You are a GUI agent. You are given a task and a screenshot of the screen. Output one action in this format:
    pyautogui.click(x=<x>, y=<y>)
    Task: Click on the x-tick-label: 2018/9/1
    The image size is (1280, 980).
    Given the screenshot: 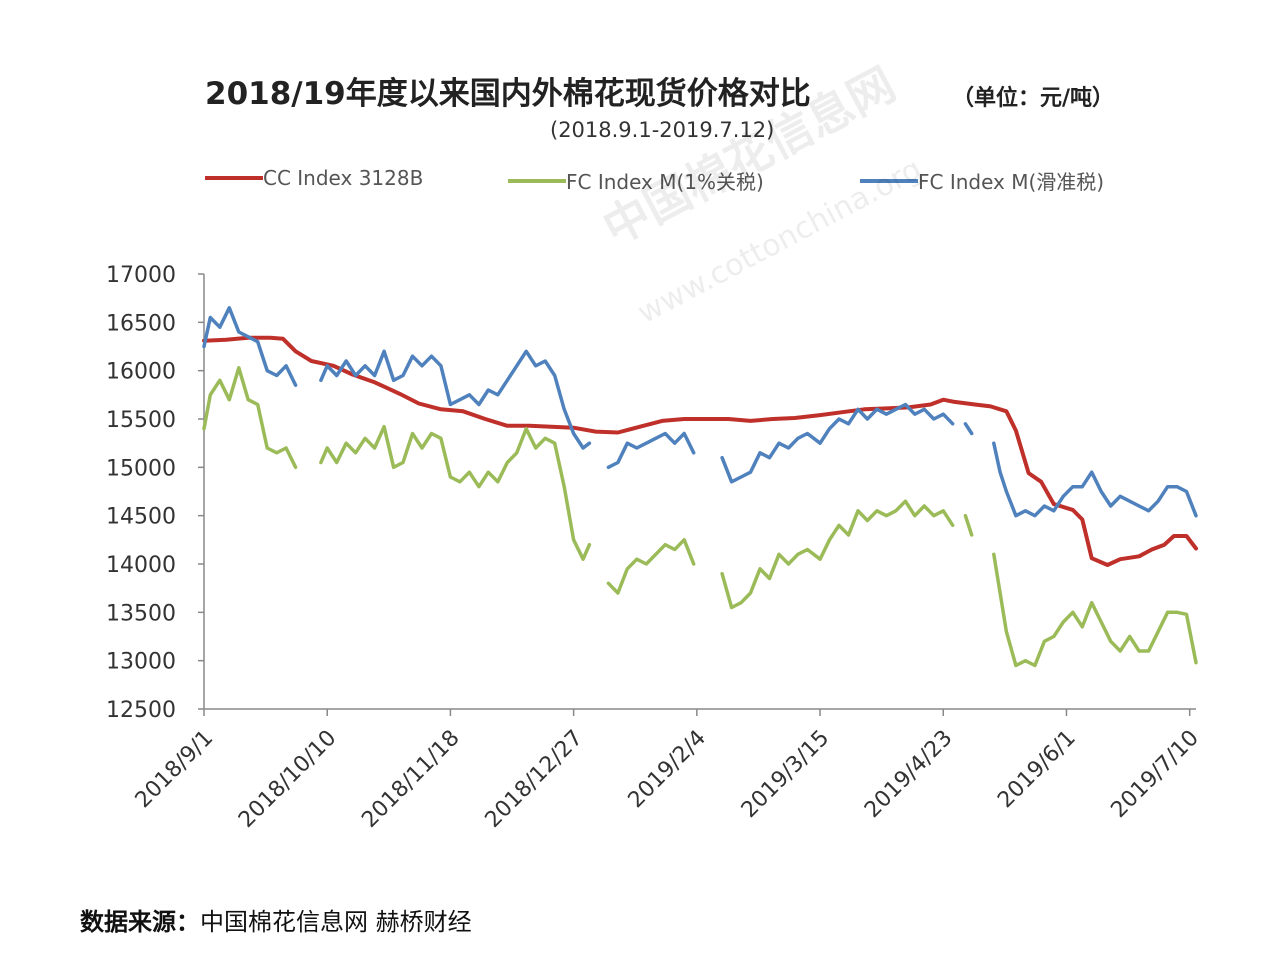 What is the action you would take?
    pyautogui.click(x=175, y=770)
    